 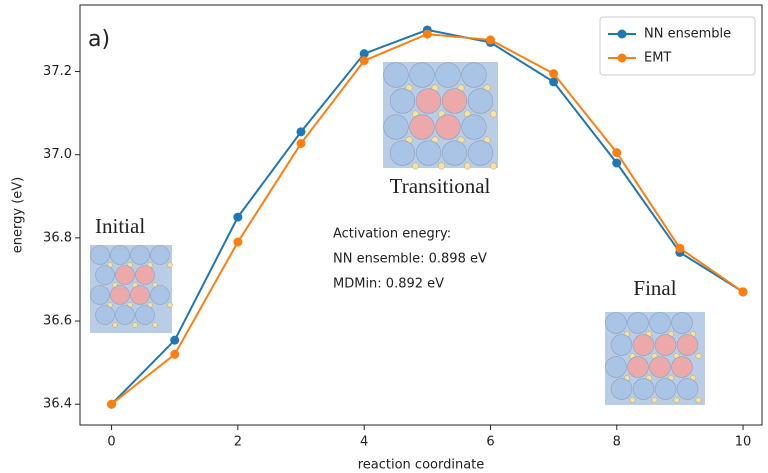 I want to click on legend-box, so click(x=677, y=46).